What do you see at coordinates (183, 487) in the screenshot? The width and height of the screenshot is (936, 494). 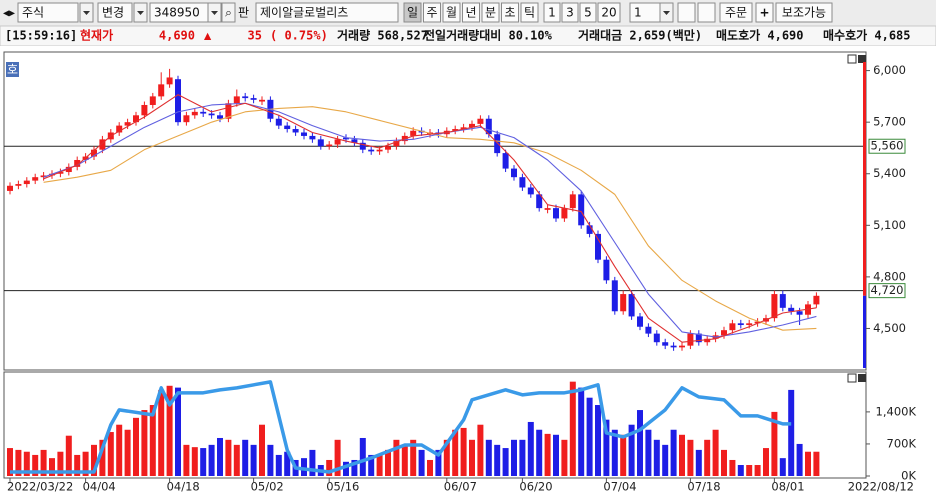 I see `x-tick-label: 04/18` at bounding box center [183, 487].